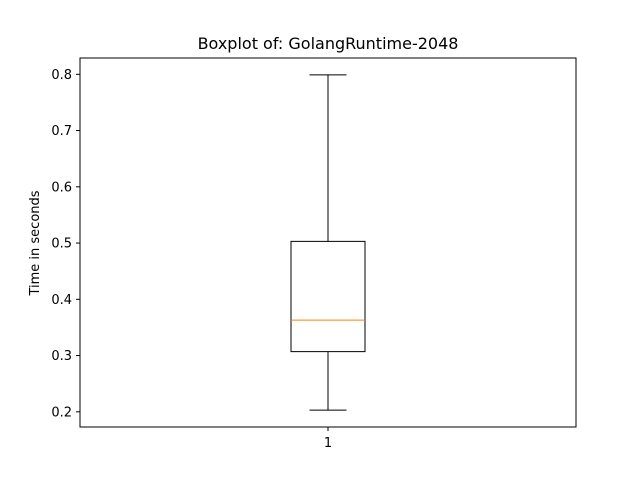 This screenshot has height=480, width=640. What do you see at coordinates (61, 75) in the screenshot?
I see `y-tick-label: 0.8` at bounding box center [61, 75].